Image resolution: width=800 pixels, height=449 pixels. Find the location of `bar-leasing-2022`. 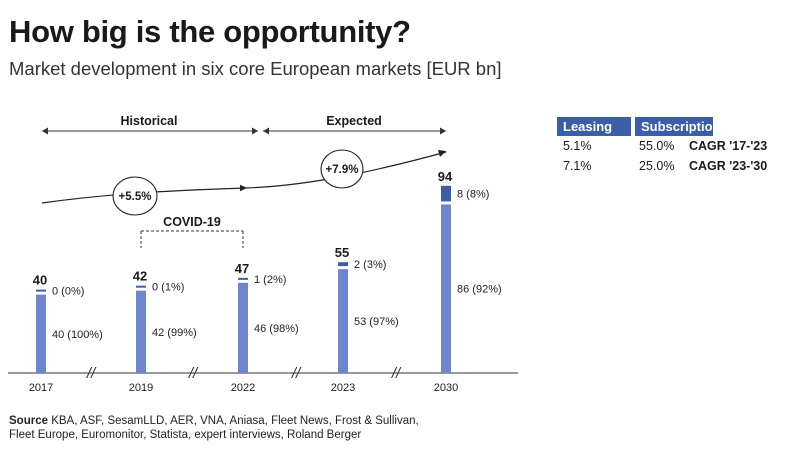

bar-leasing-2022 is located at coordinates (243, 327).